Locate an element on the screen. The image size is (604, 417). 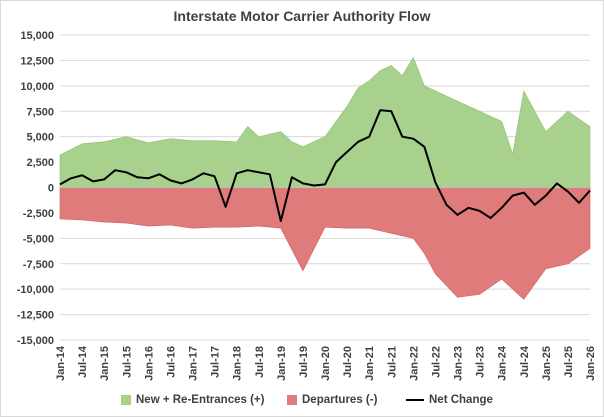
y-tick-label: -10,000 is located at coordinates (35, 290).